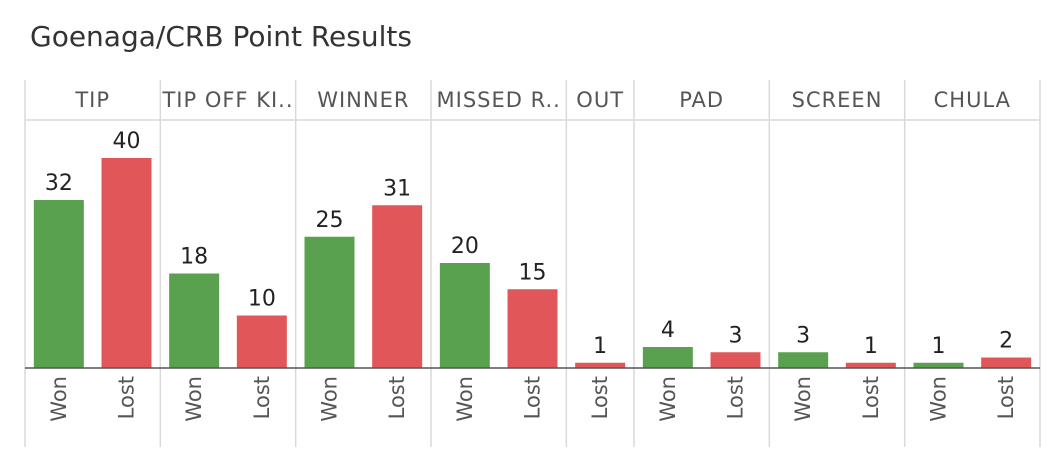  Describe the element at coordinates (939, 346) in the screenshot. I see `data-label-chula-won: 1` at that location.